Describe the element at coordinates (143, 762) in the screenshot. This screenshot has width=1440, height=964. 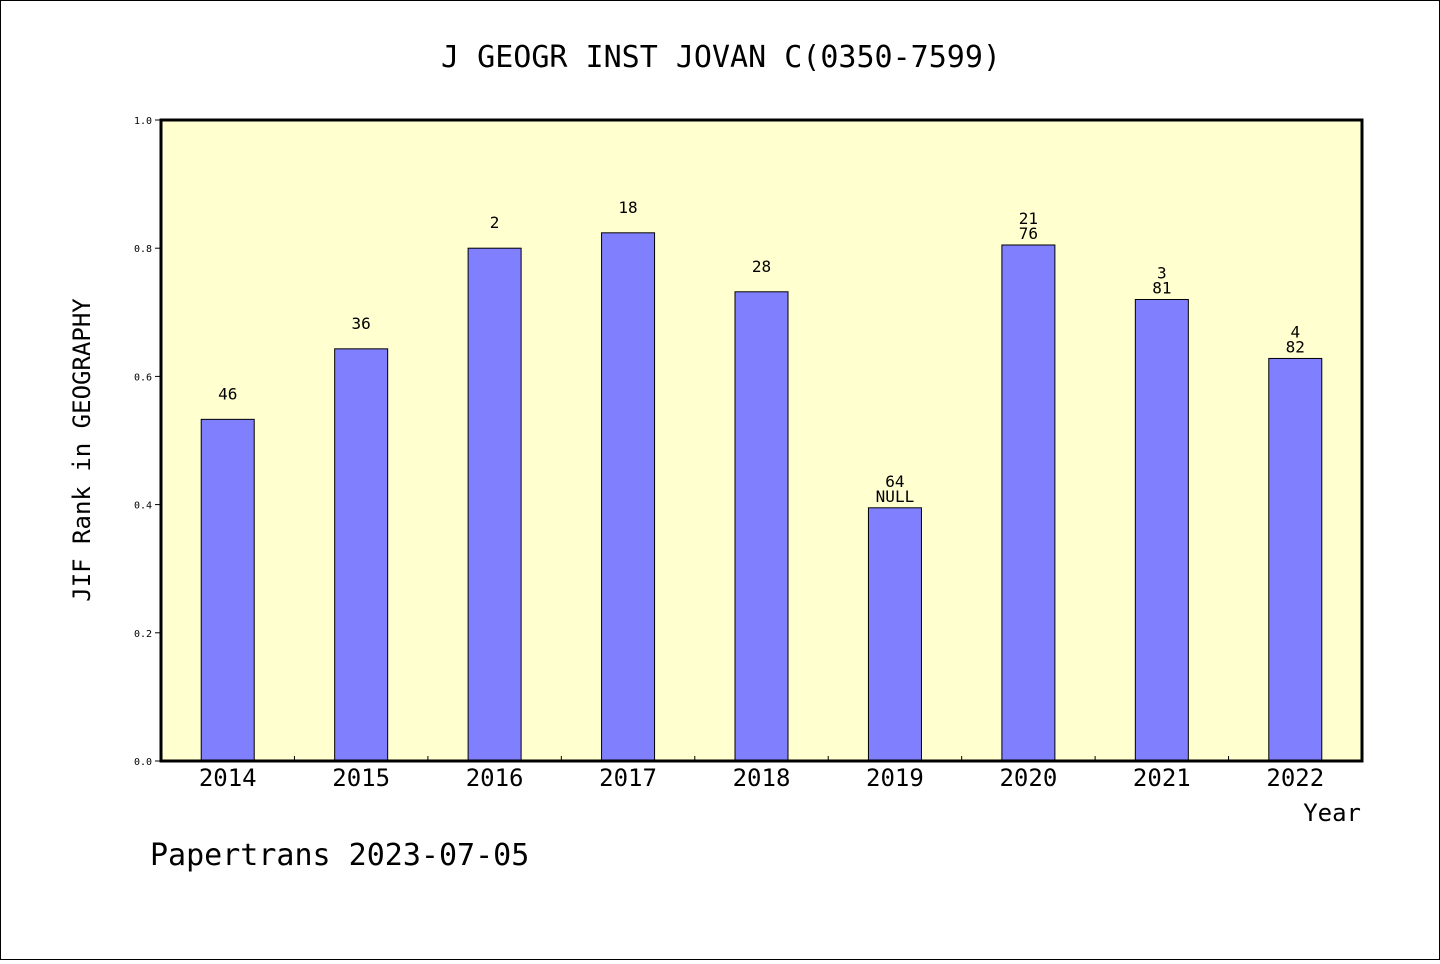
I see `y-tick-label: 0.0` at that location.